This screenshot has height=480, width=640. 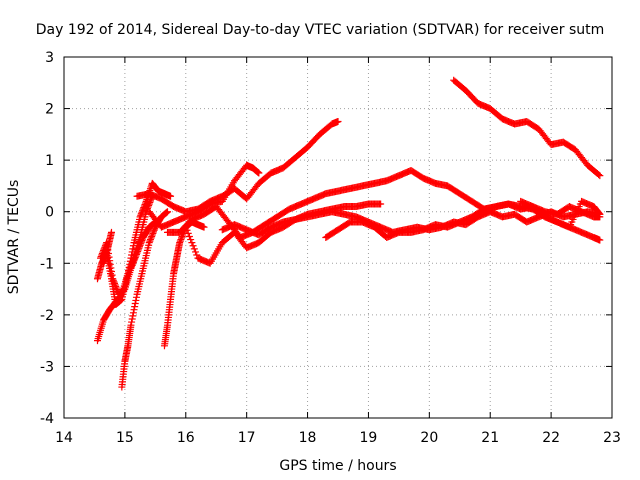 I want to click on x-tick-label: 20, so click(x=429, y=438).